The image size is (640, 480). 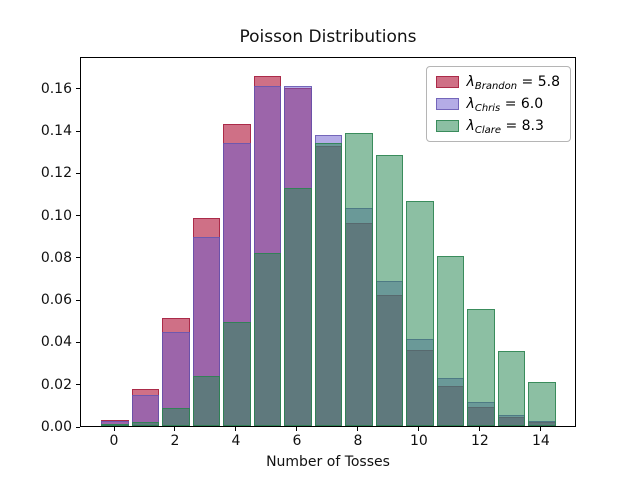 What do you see at coordinates (328, 37) in the screenshot?
I see `chart-title: Poisson Distributions` at bounding box center [328, 37].